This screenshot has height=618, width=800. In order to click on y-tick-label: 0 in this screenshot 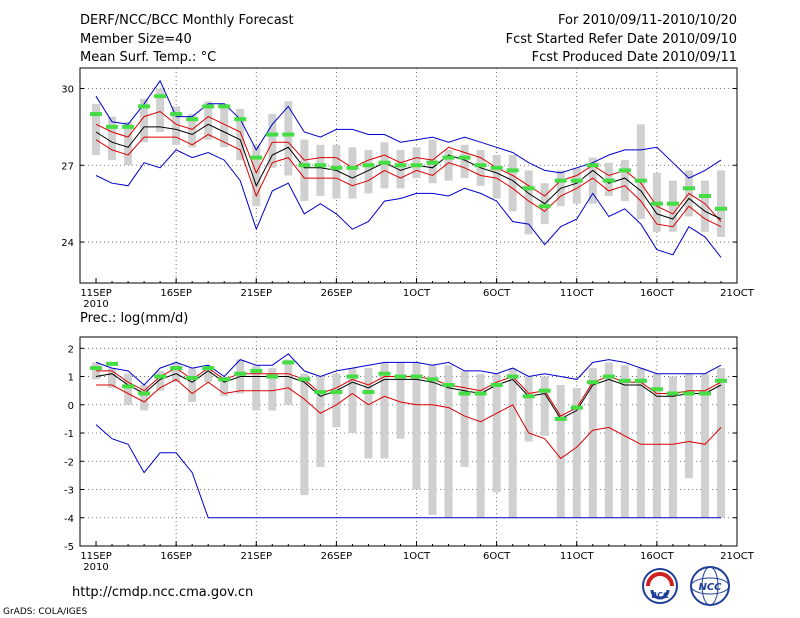, I will do `click(71, 406)`.